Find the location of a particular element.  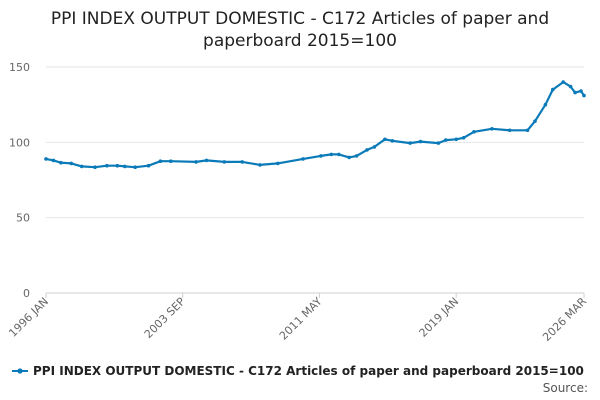

x-tick-label: 2003 SEP is located at coordinates (165, 318).